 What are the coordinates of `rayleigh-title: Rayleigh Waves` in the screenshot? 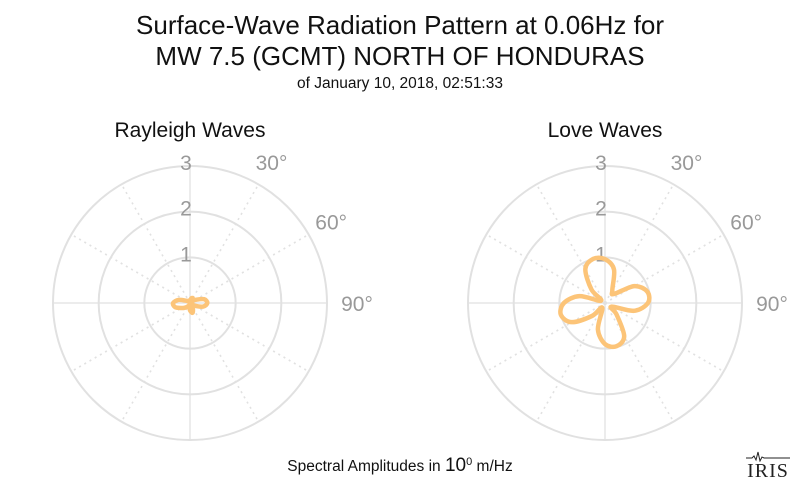 It's located at (190, 130).